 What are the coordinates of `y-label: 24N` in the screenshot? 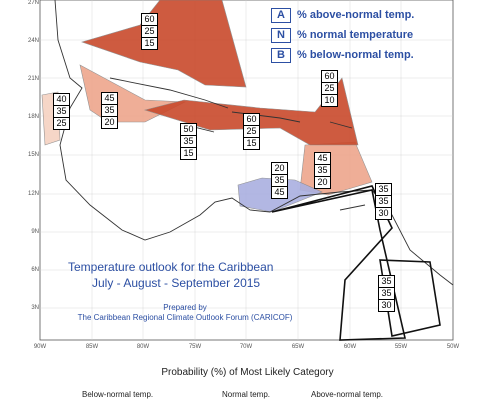 It's located at (33, 41).